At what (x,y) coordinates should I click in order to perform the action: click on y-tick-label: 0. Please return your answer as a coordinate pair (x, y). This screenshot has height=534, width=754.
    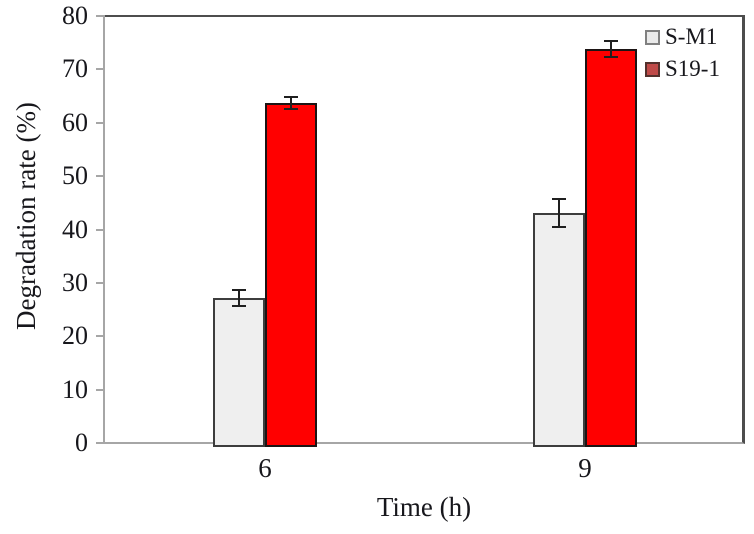
    Looking at the image, I should click on (81, 442).